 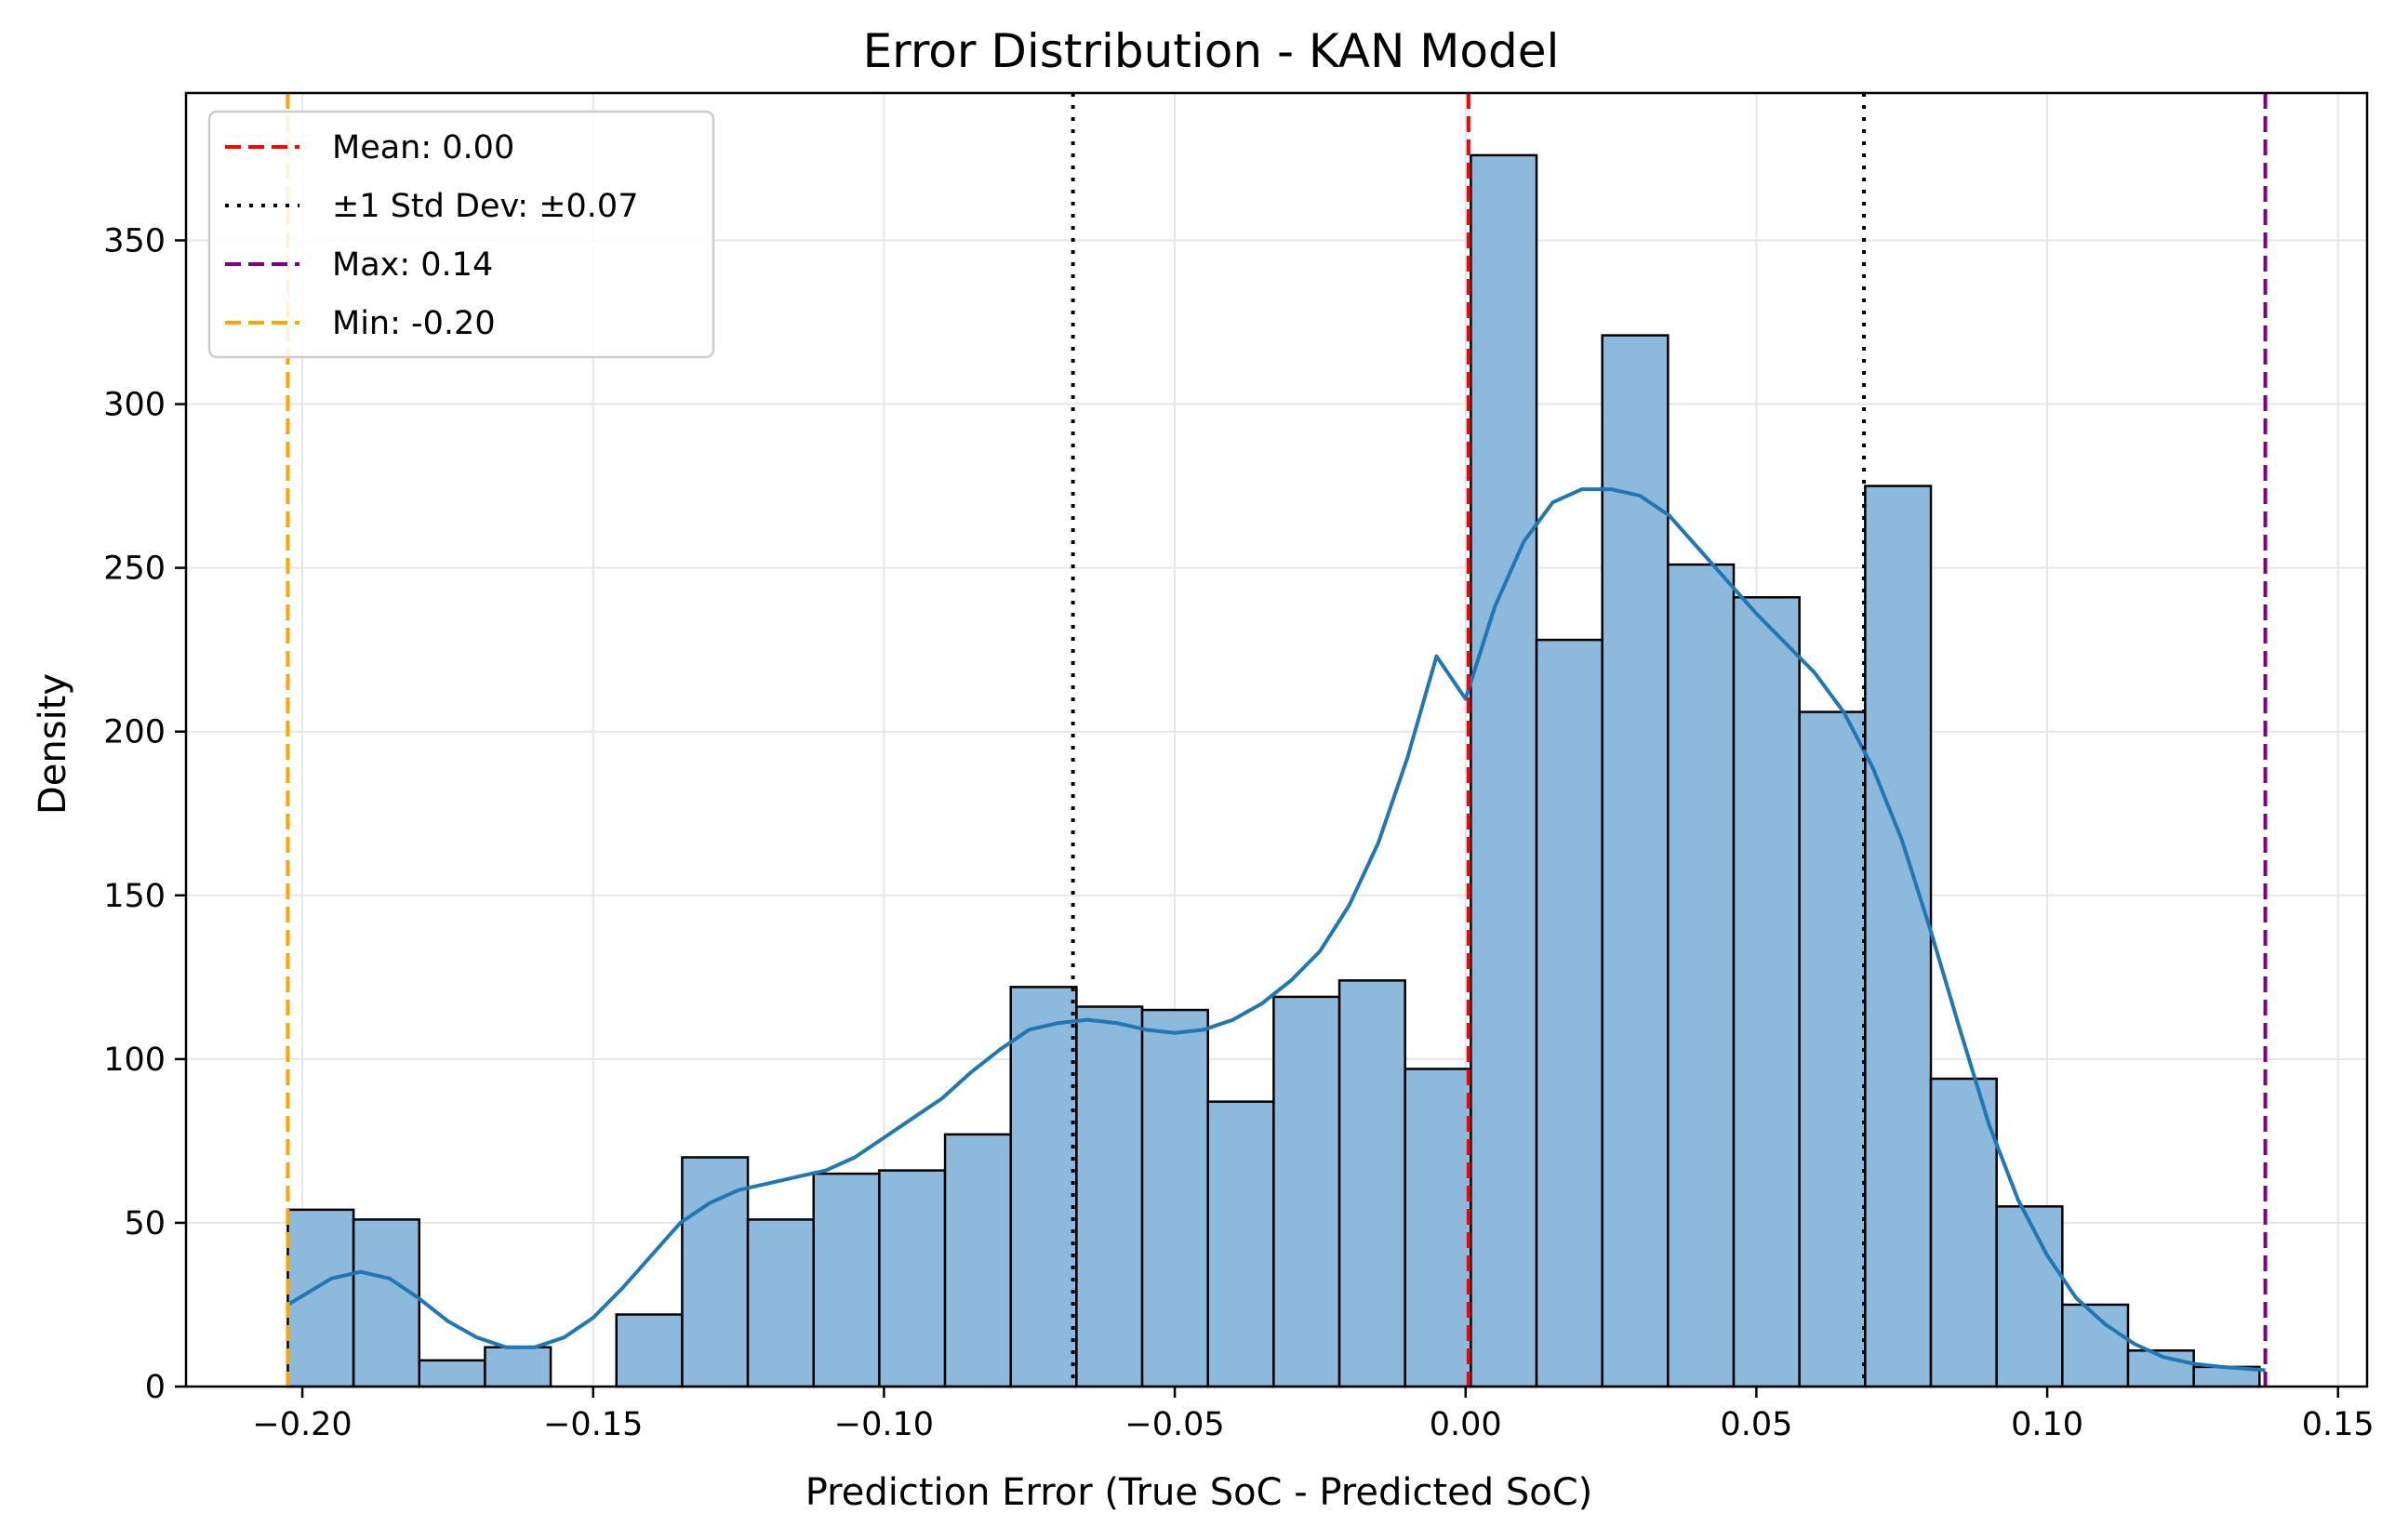 I want to click on x-tick-label: 0.00, so click(x=1466, y=1424).